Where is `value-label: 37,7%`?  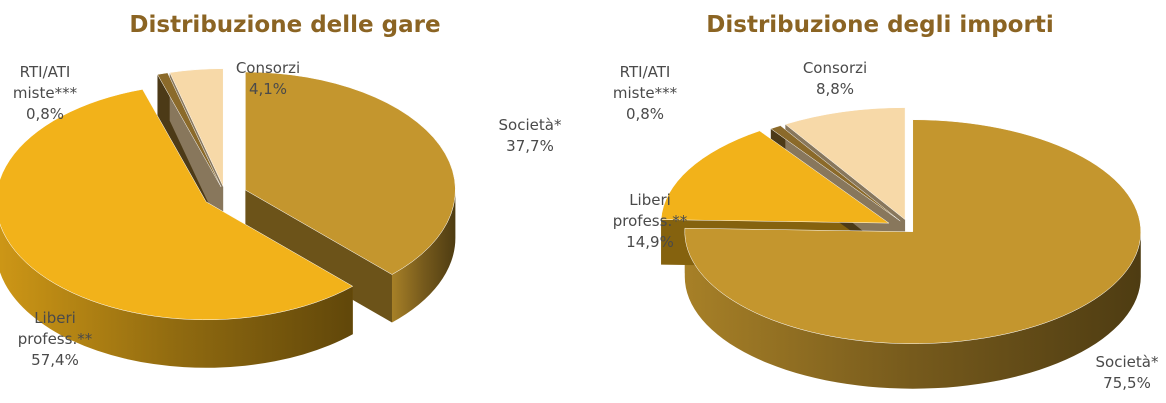
value-label: 37,7% is located at coordinates (530, 146).